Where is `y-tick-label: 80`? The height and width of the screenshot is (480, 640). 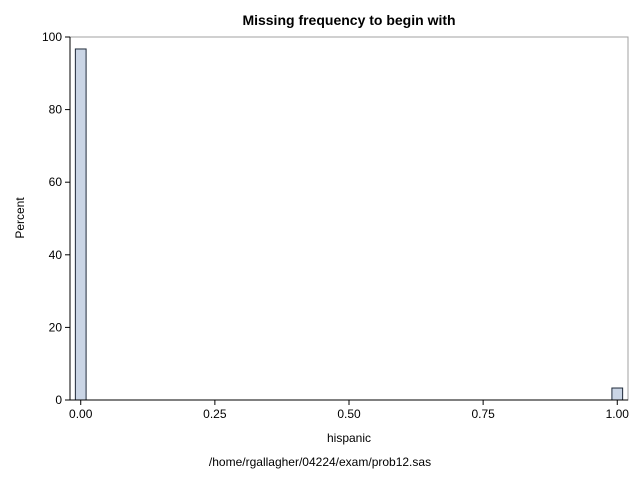
y-tick-label: 80 is located at coordinates (56, 110).